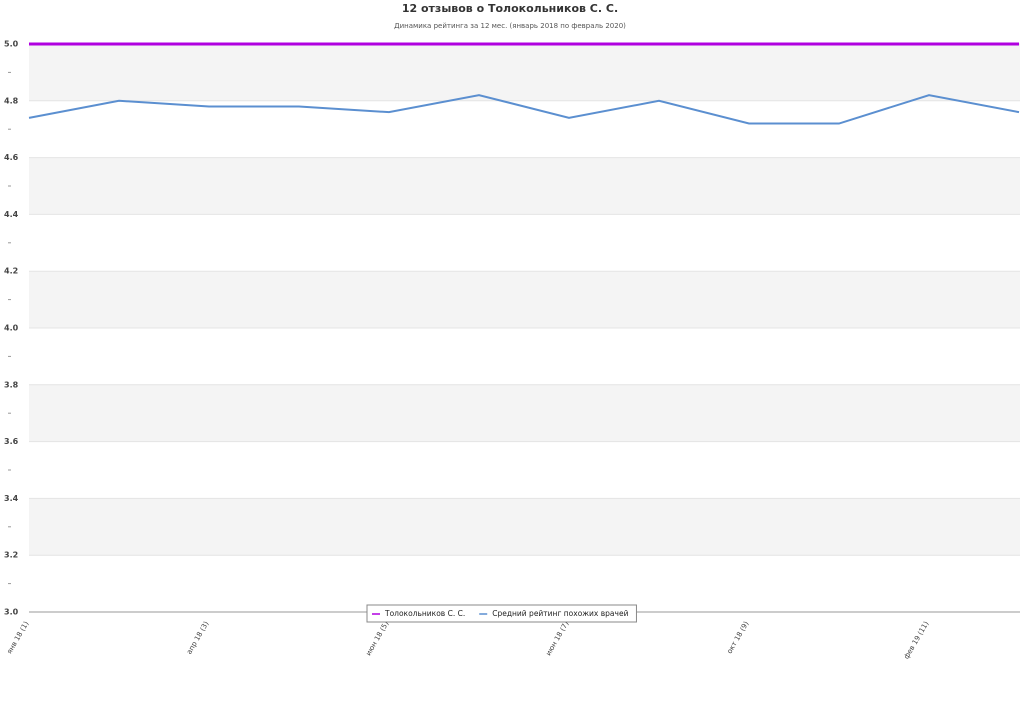  I want to click on y-tick-label: 3.0, so click(11, 612).